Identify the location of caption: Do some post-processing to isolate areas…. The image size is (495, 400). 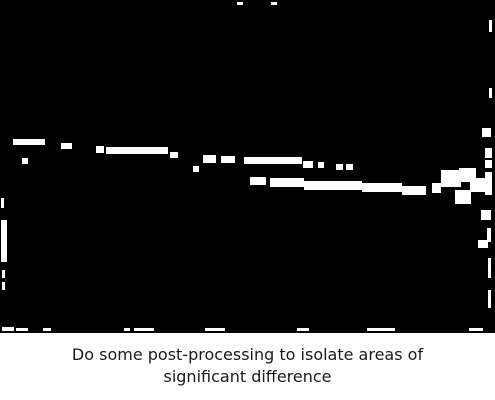
(247, 372).